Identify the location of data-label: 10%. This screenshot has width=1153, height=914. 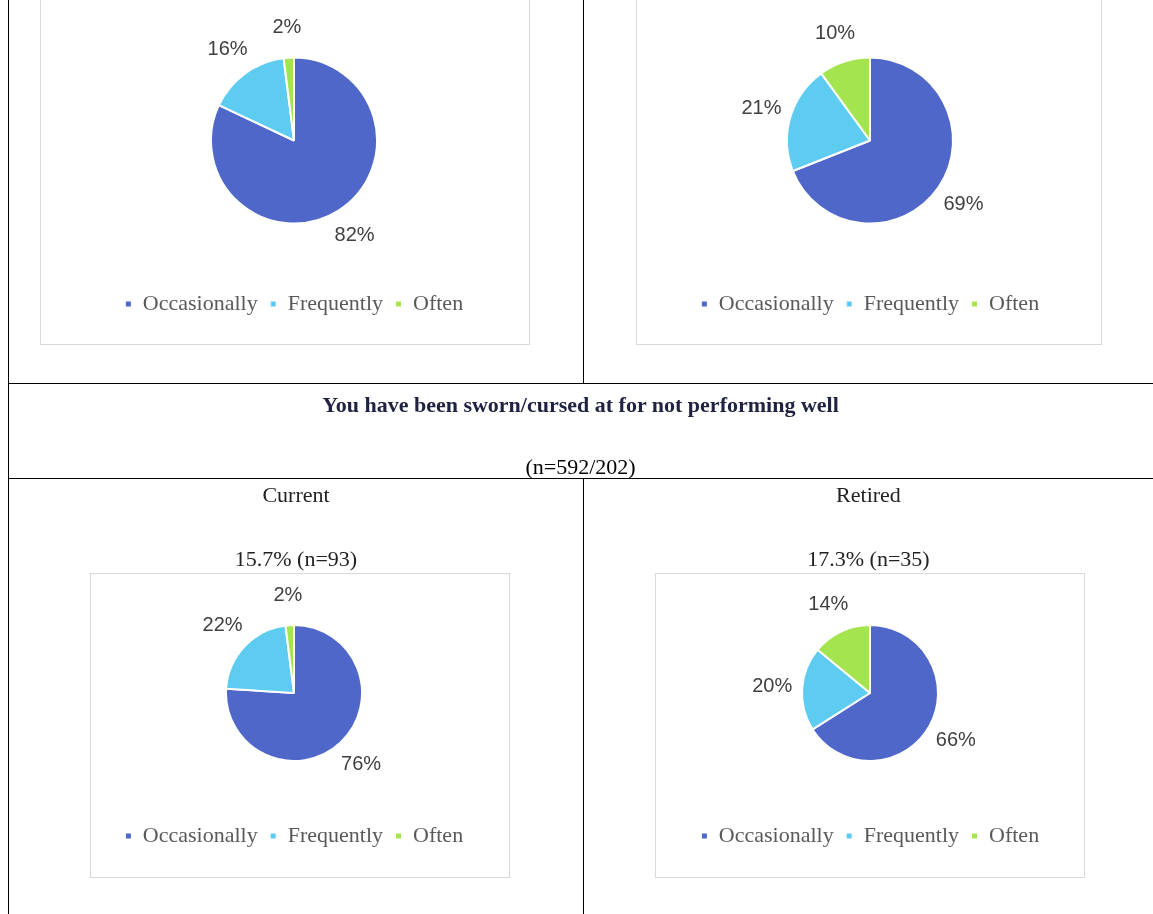
(835, 31).